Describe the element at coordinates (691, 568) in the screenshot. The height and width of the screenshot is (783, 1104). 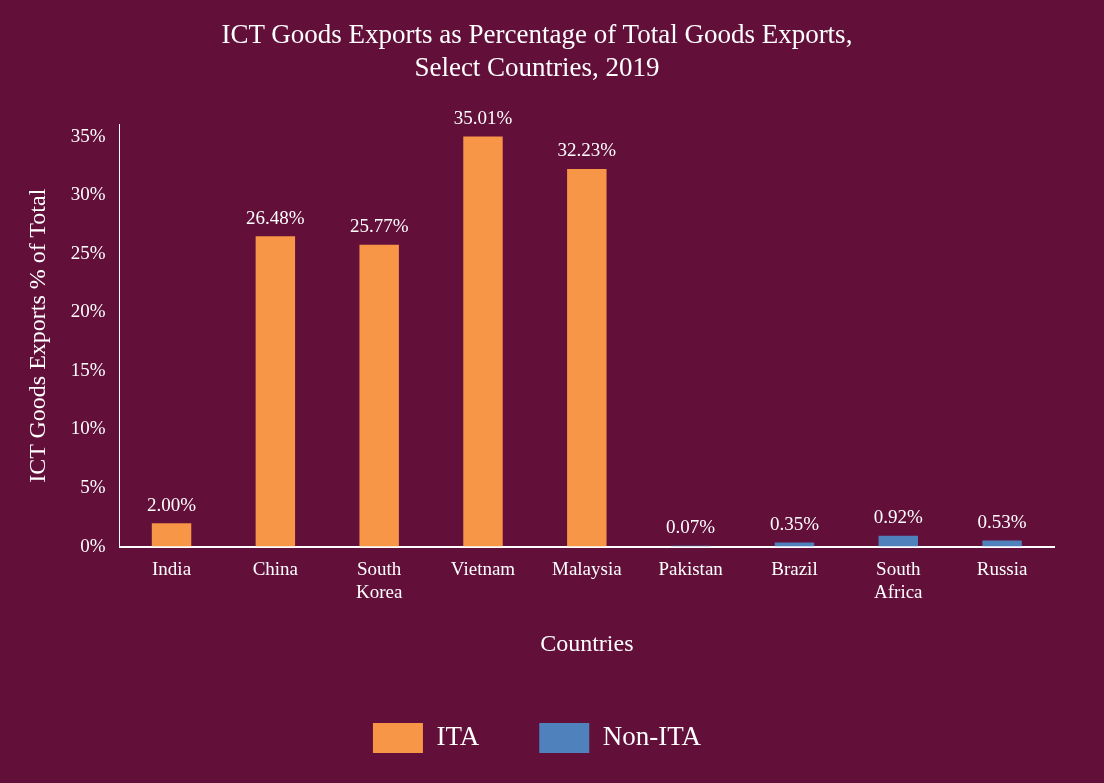
I see `x-tick-label: Pakistan` at that location.